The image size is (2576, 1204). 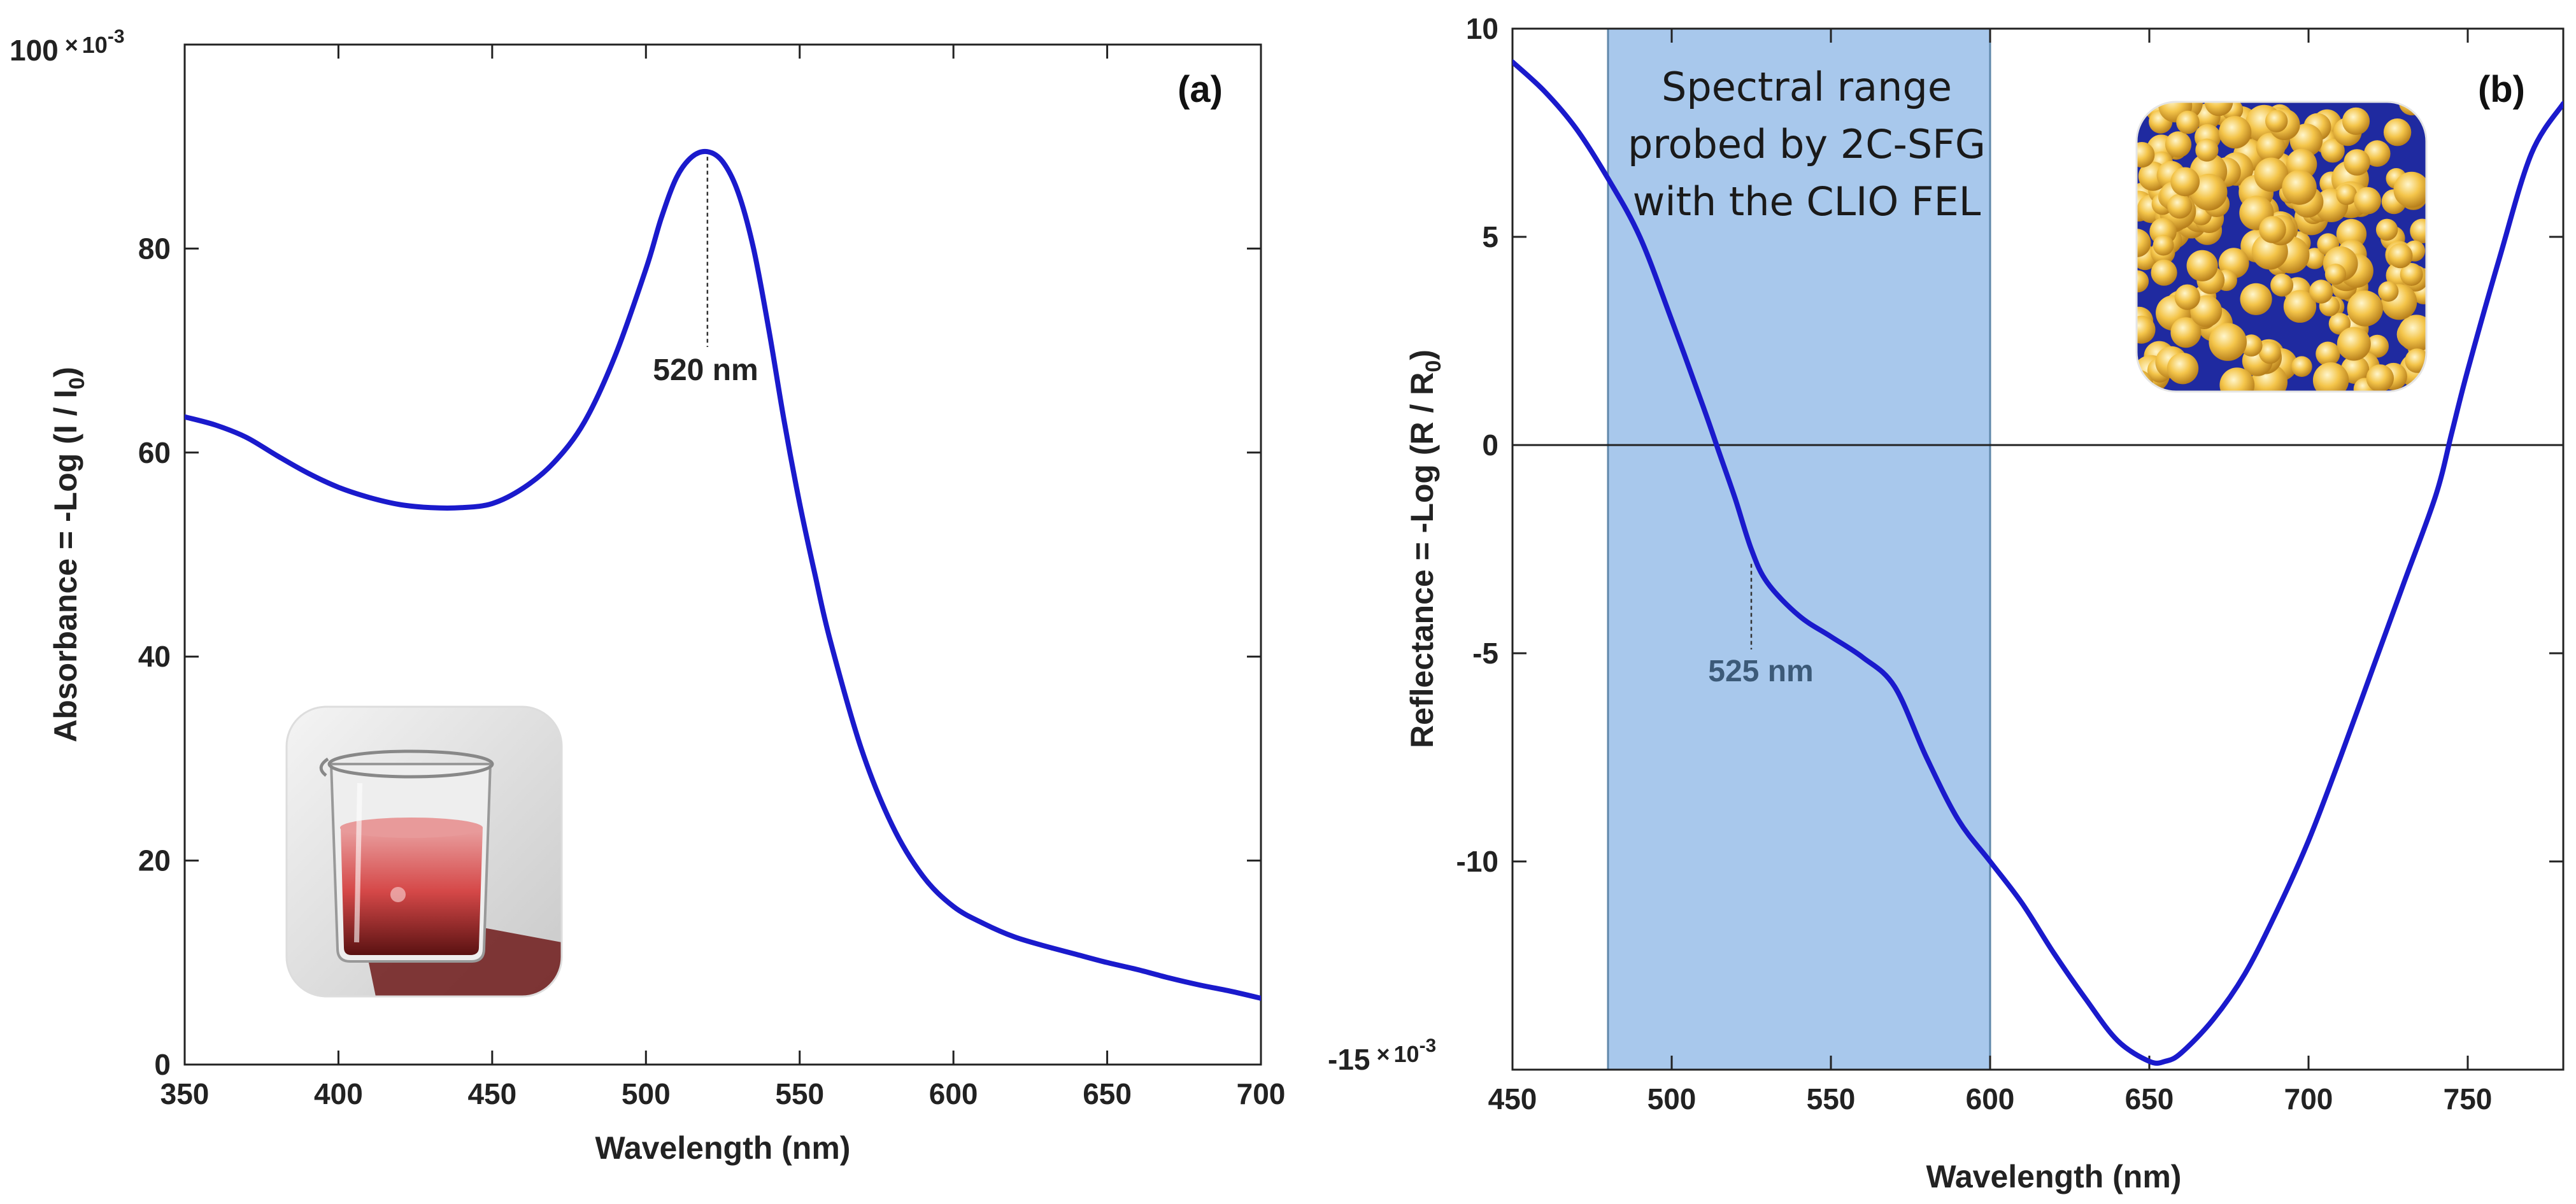 What do you see at coordinates (1761, 671) in the screenshot?
I see `reflectance-feature-label: 525 nm` at bounding box center [1761, 671].